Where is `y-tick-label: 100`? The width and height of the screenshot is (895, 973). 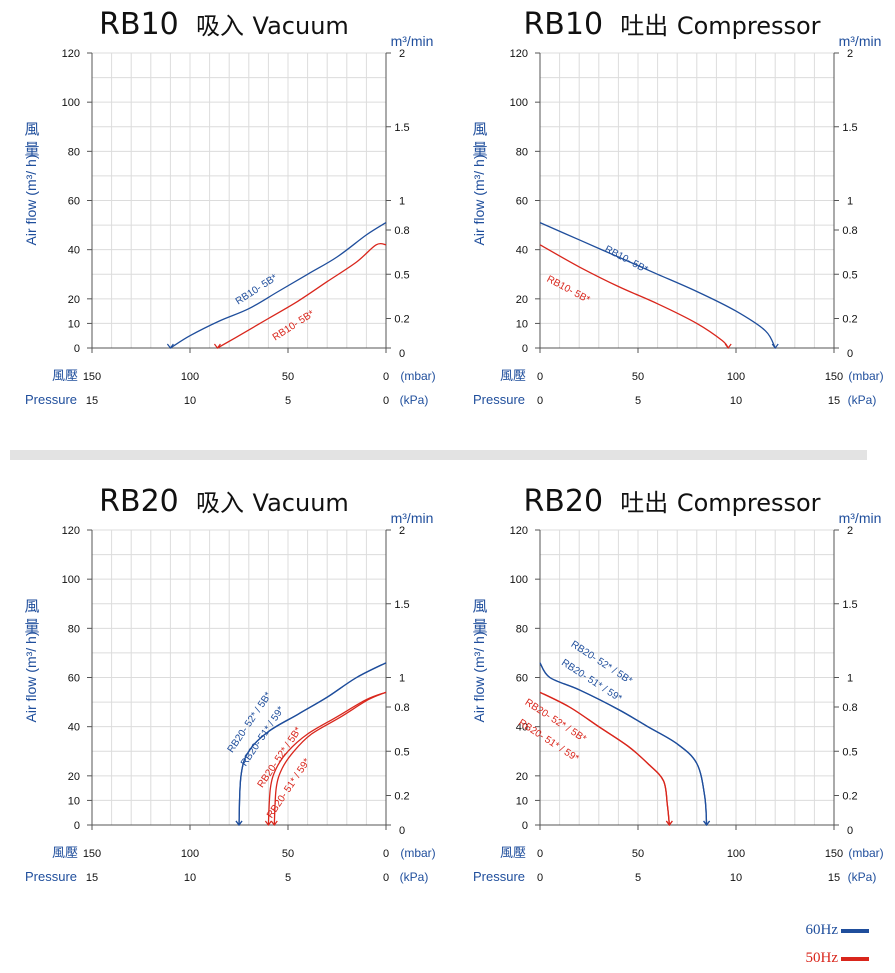 y-tick-label: 100 is located at coordinates (71, 103).